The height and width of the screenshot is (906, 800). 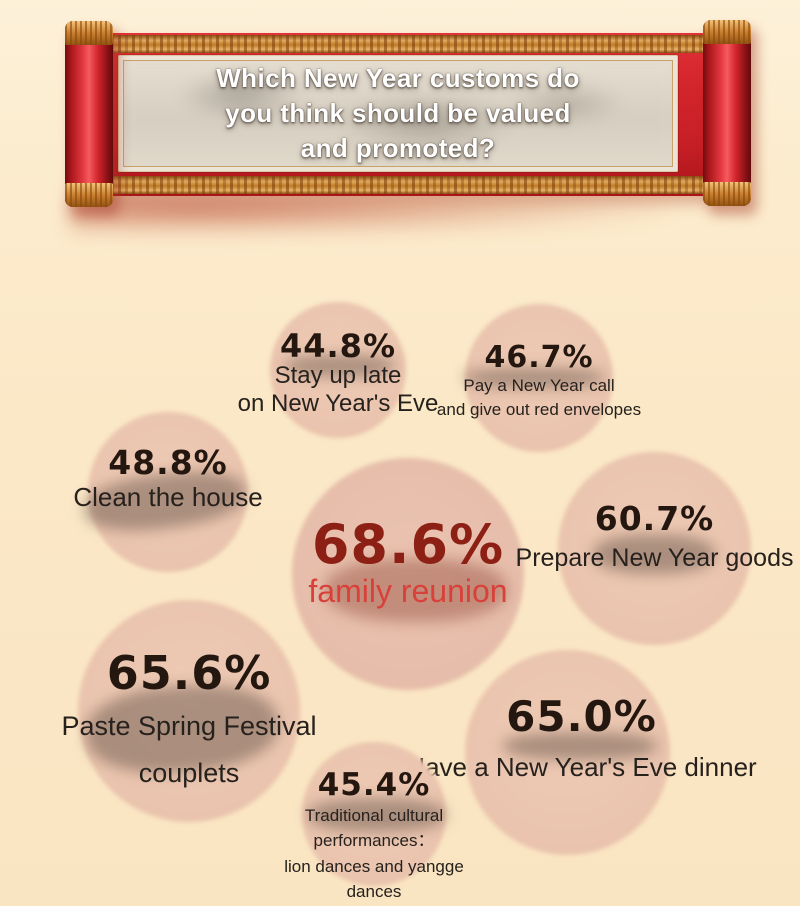 I want to click on bubble-label-line: couplets, so click(x=189, y=773).